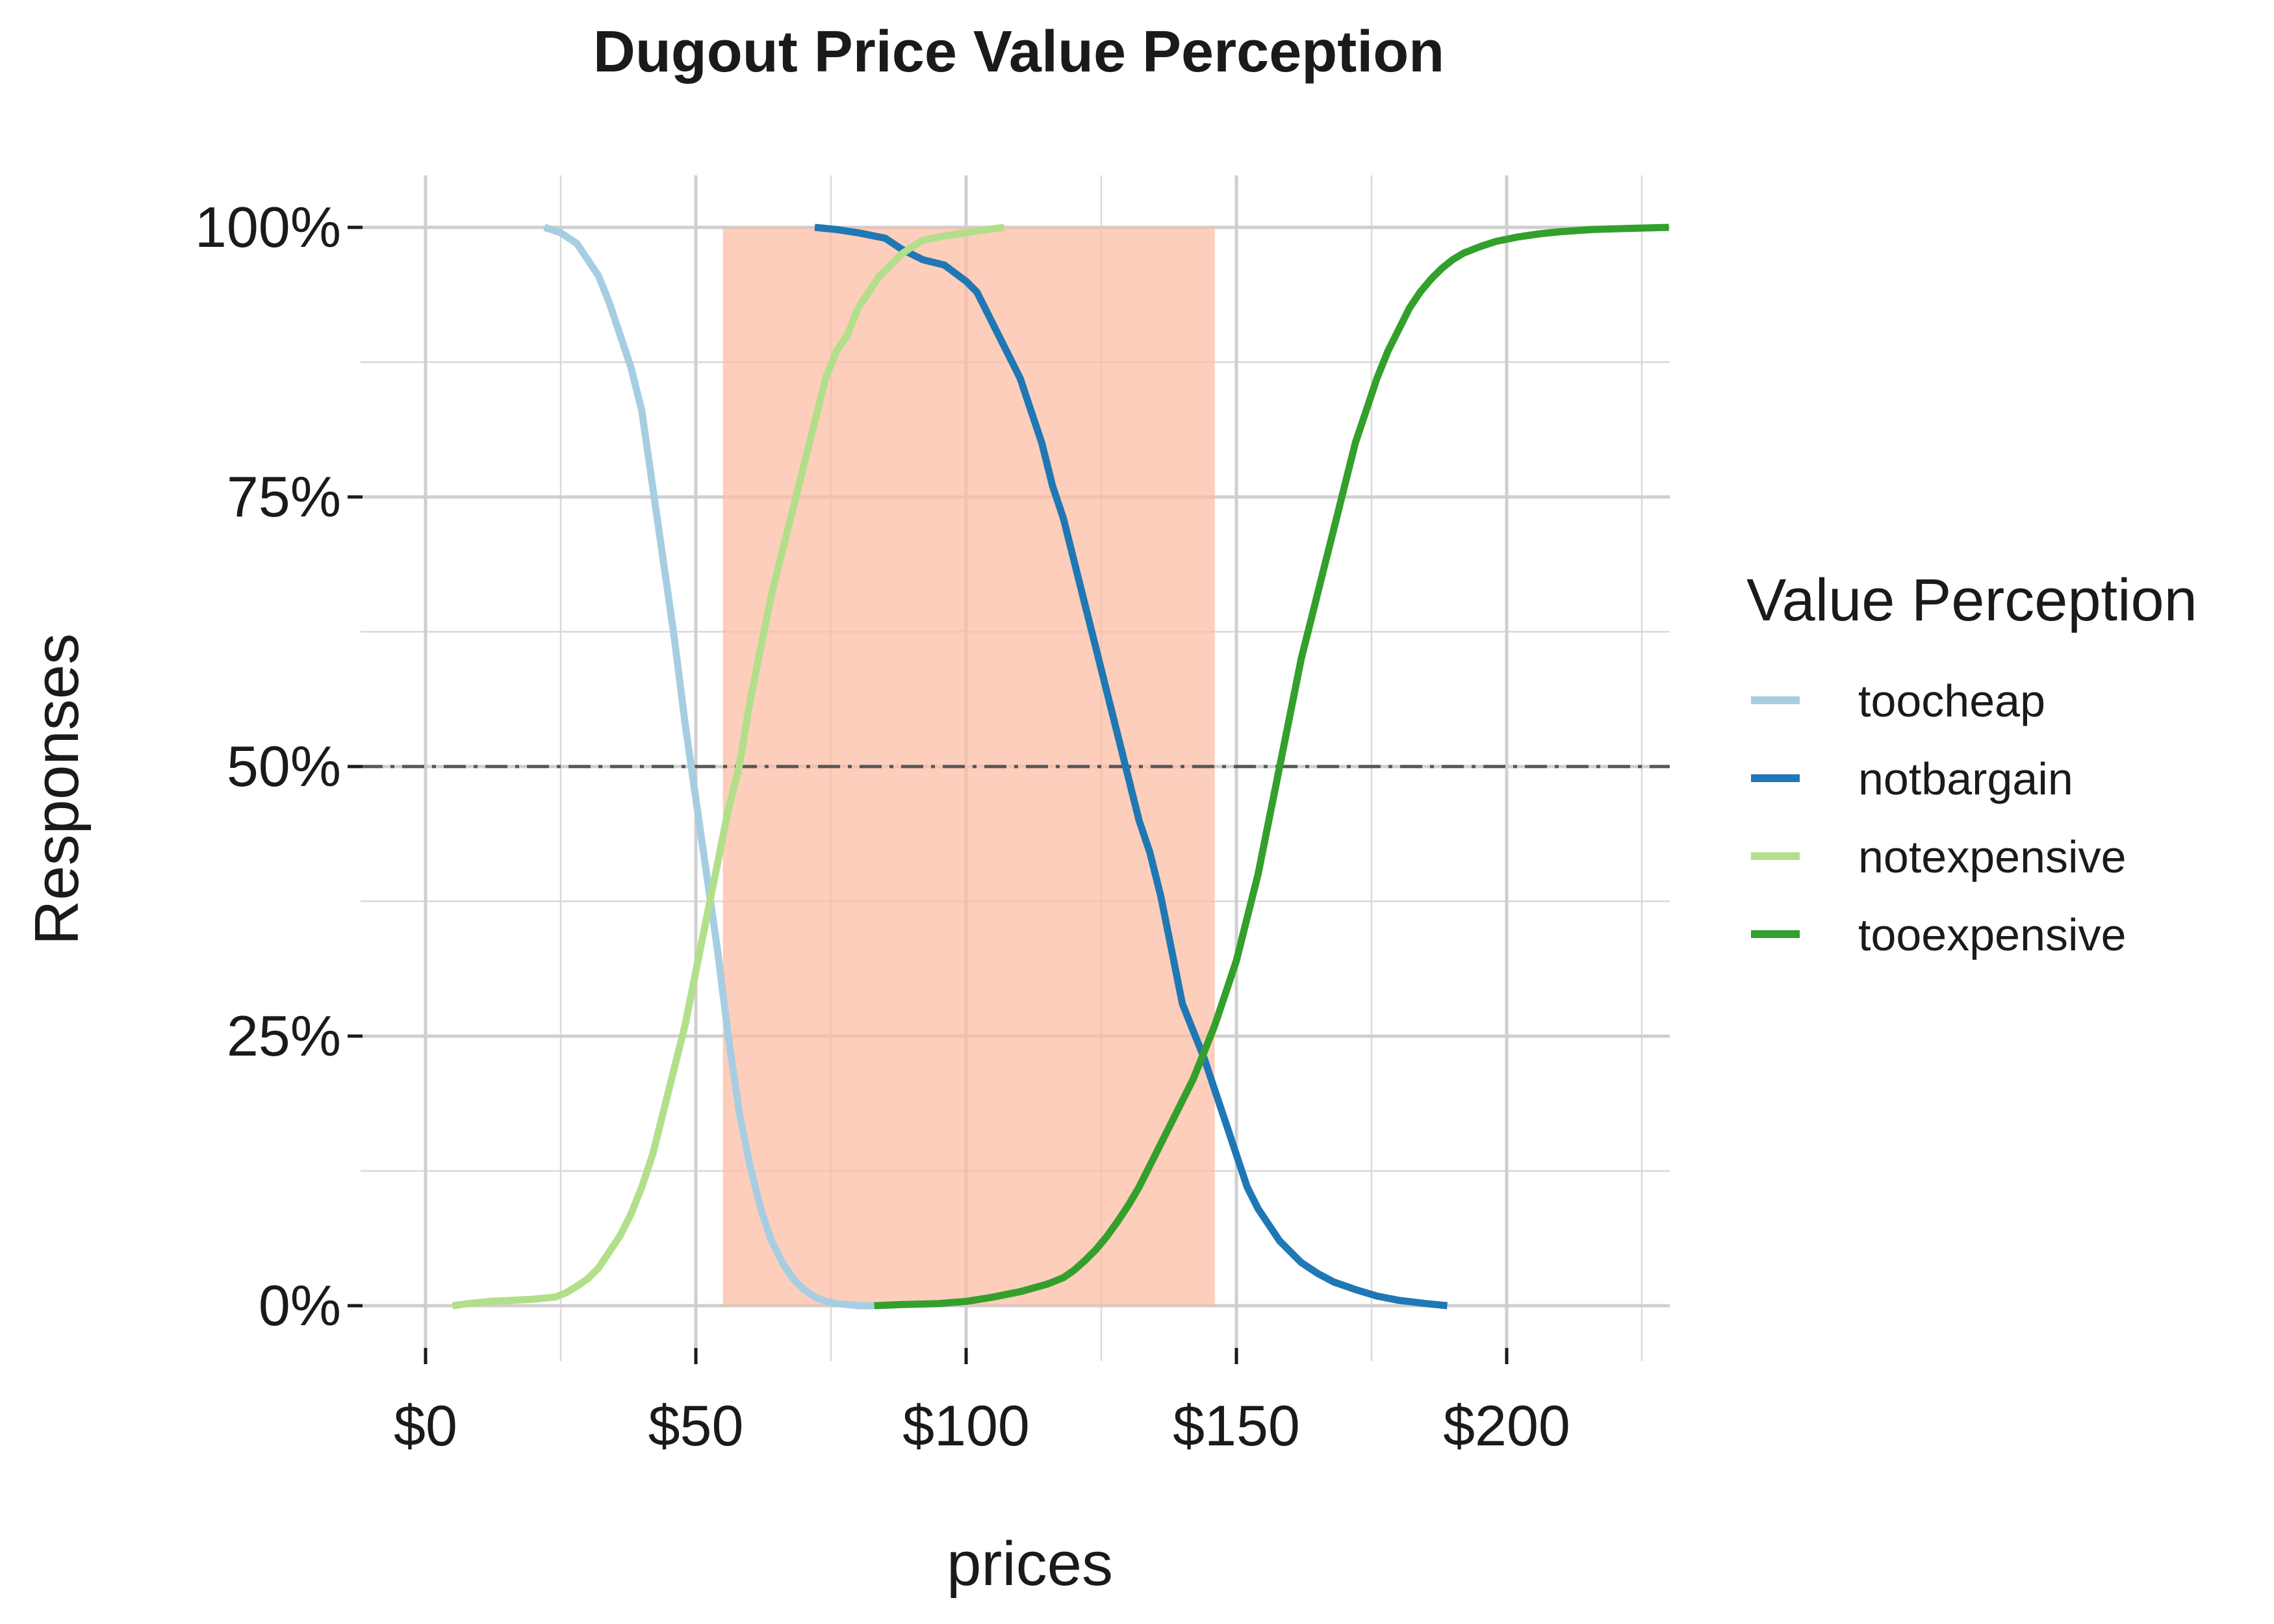 Image resolution: width=2274 pixels, height=1624 pixels. Describe the element at coordinates (966, 1425) in the screenshot. I see `x-tick-label: $100` at that location.